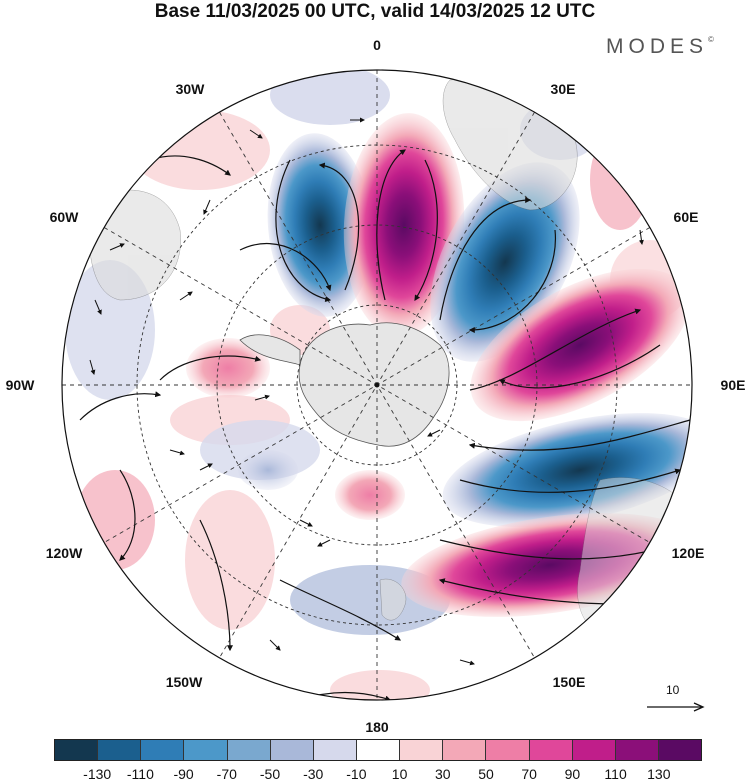  I want to click on colorbar, so click(378, 750).